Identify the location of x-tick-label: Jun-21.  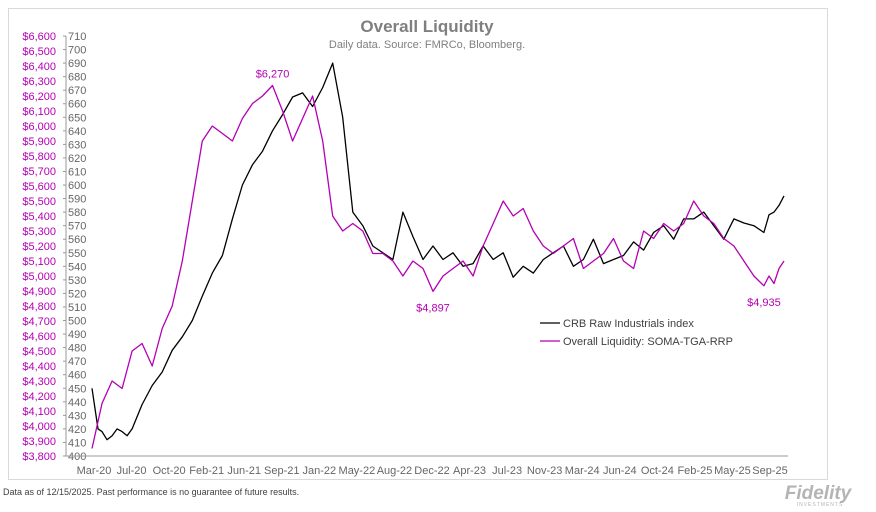
(244, 471).